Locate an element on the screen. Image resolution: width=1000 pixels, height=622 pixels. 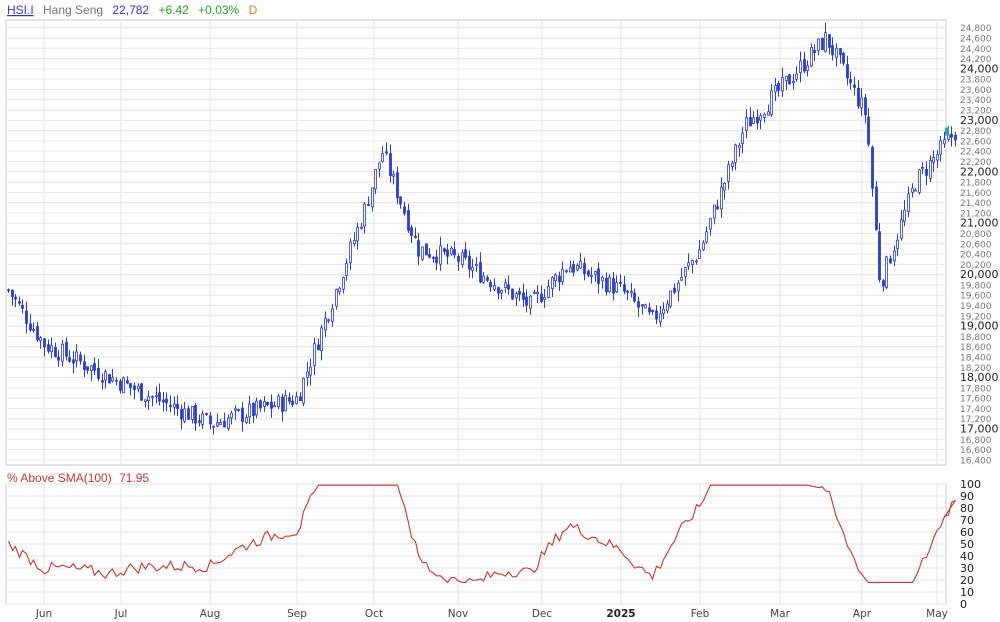
indicator-tick-label: 20 is located at coordinates (967, 580).